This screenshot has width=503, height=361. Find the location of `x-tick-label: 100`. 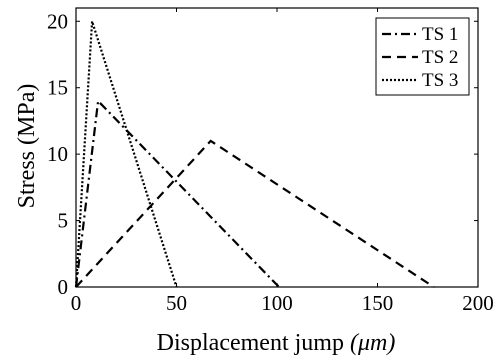

x-tick-label: 100 is located at coordinates (277, 303).